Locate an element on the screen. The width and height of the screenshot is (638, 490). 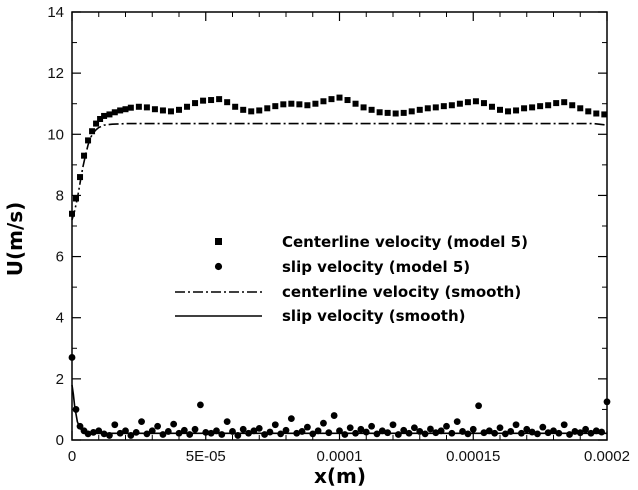
y-tick-label: 0 is located at coordinates (60, 440).